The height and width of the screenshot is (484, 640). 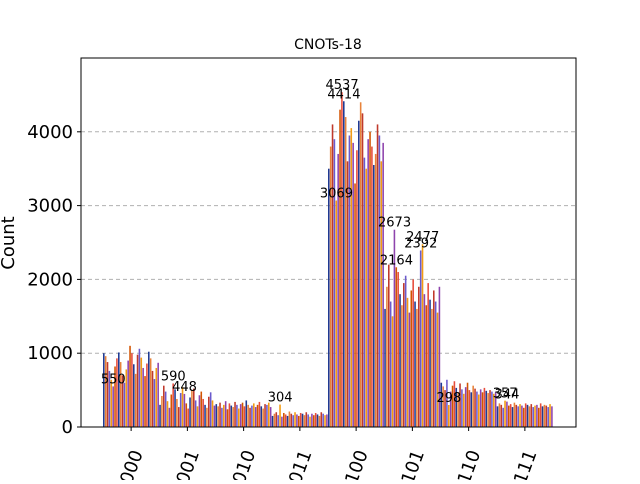 I want to click on data-label: 304, so click(x=280, y=398).